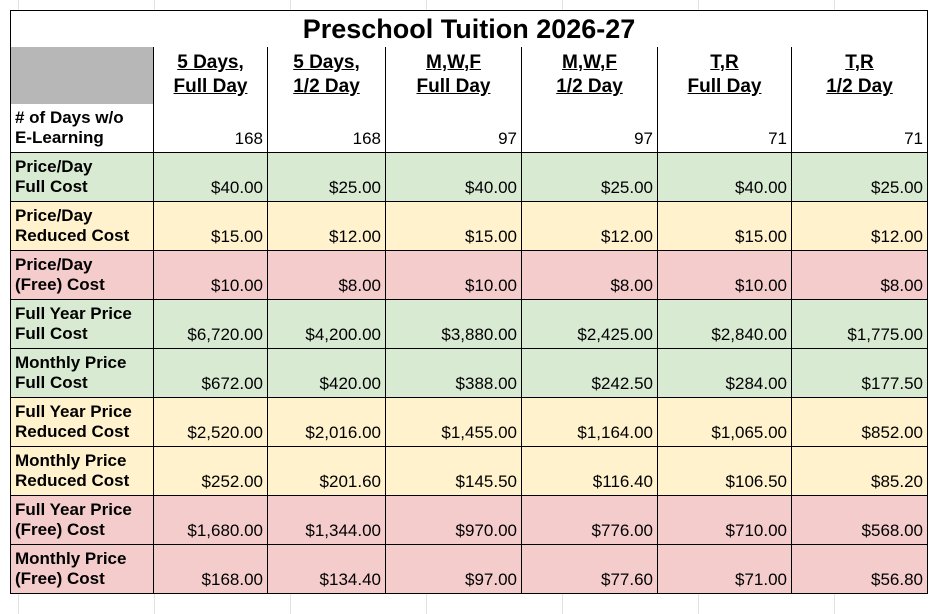  I want to click on value-cell: $852.00, so click(860, 422).